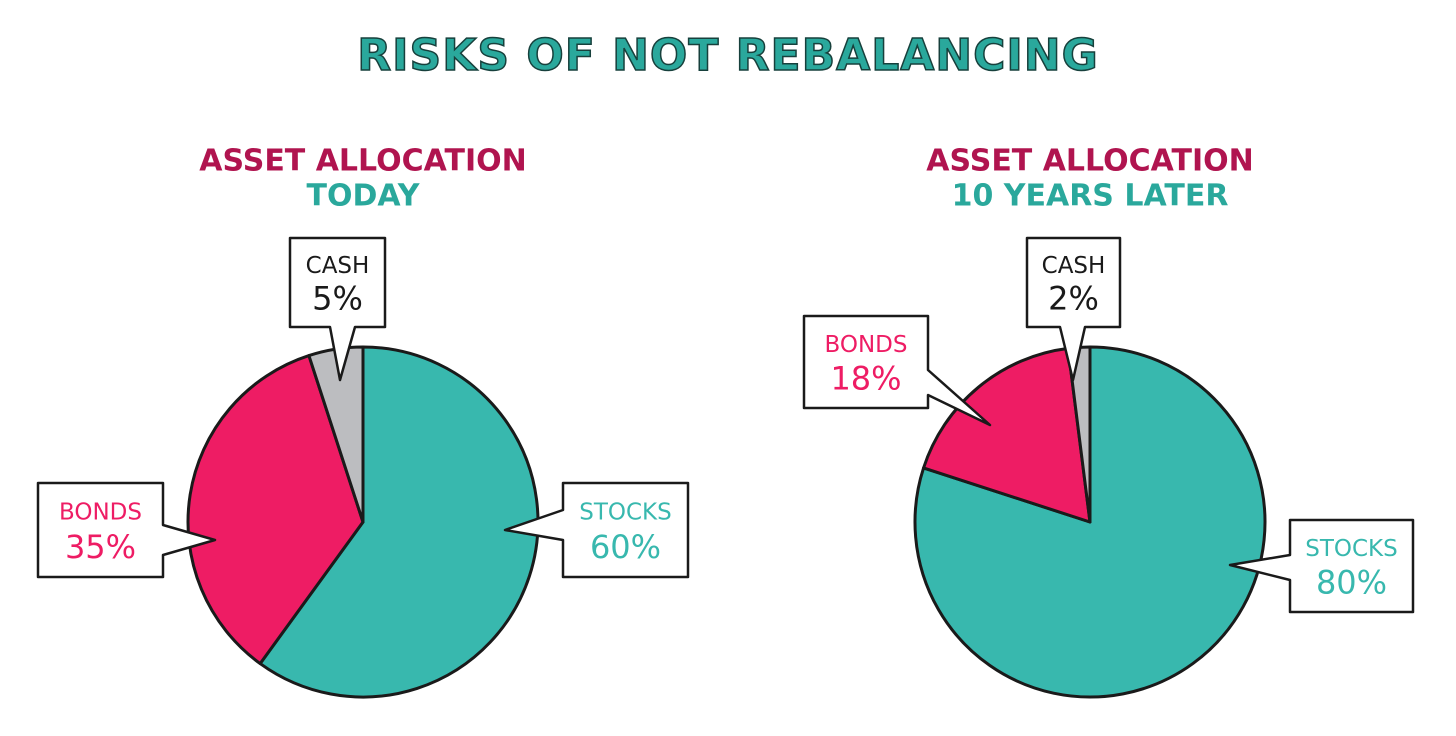 This screenshot has height=736, width=1456. I want to click on chart-subtitle: 10 YEARS LATER, so click(1090, 196).